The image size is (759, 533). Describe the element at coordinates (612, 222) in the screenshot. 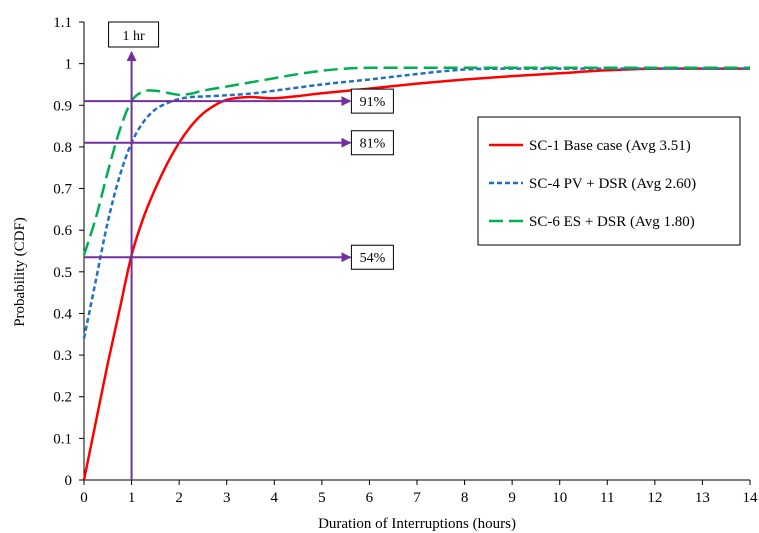

I see `legend-label-3: SC-6 ES + DSR (Avg 1.80)` at that location.